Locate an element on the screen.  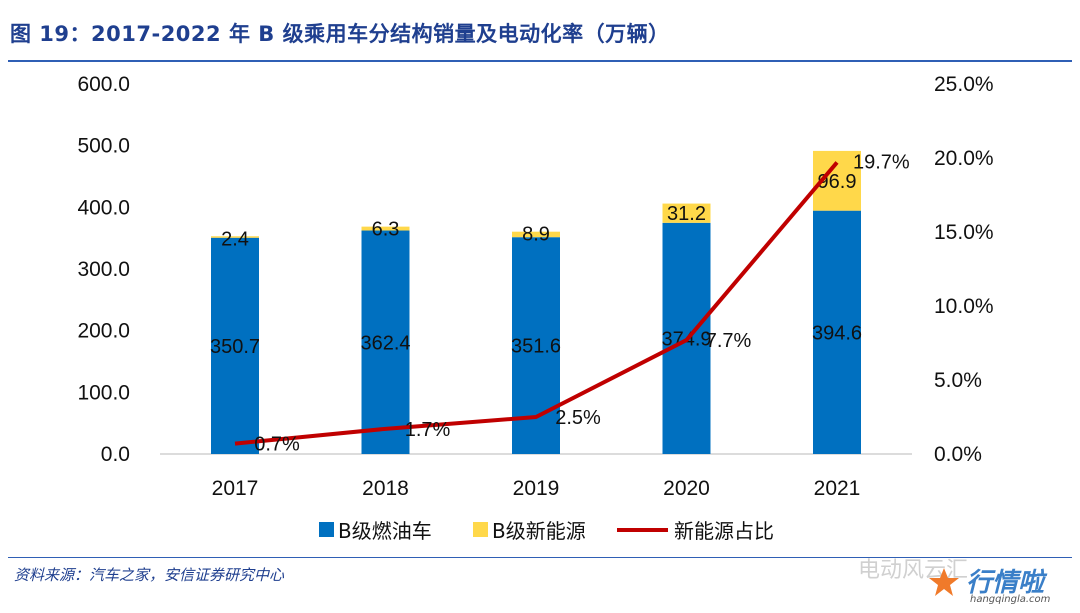
left-axis-tick-label: 200.0 is located at coordinates (103, 331).